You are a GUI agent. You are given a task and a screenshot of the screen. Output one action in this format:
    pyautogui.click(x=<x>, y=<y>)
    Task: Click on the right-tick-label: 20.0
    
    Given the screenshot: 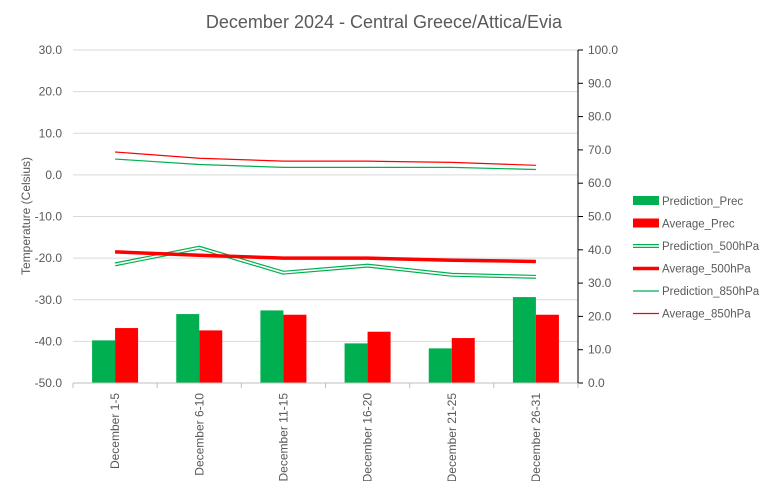 What is the action you would take?
    pyautogui.click(x=600, y=316)
    